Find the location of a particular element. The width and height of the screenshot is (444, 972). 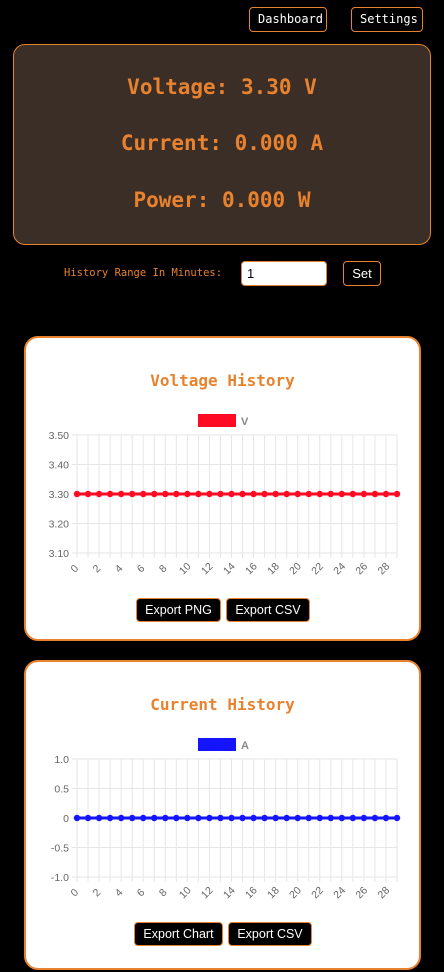

y-tick-label: 3.40 is located at coordinates (59, 466).